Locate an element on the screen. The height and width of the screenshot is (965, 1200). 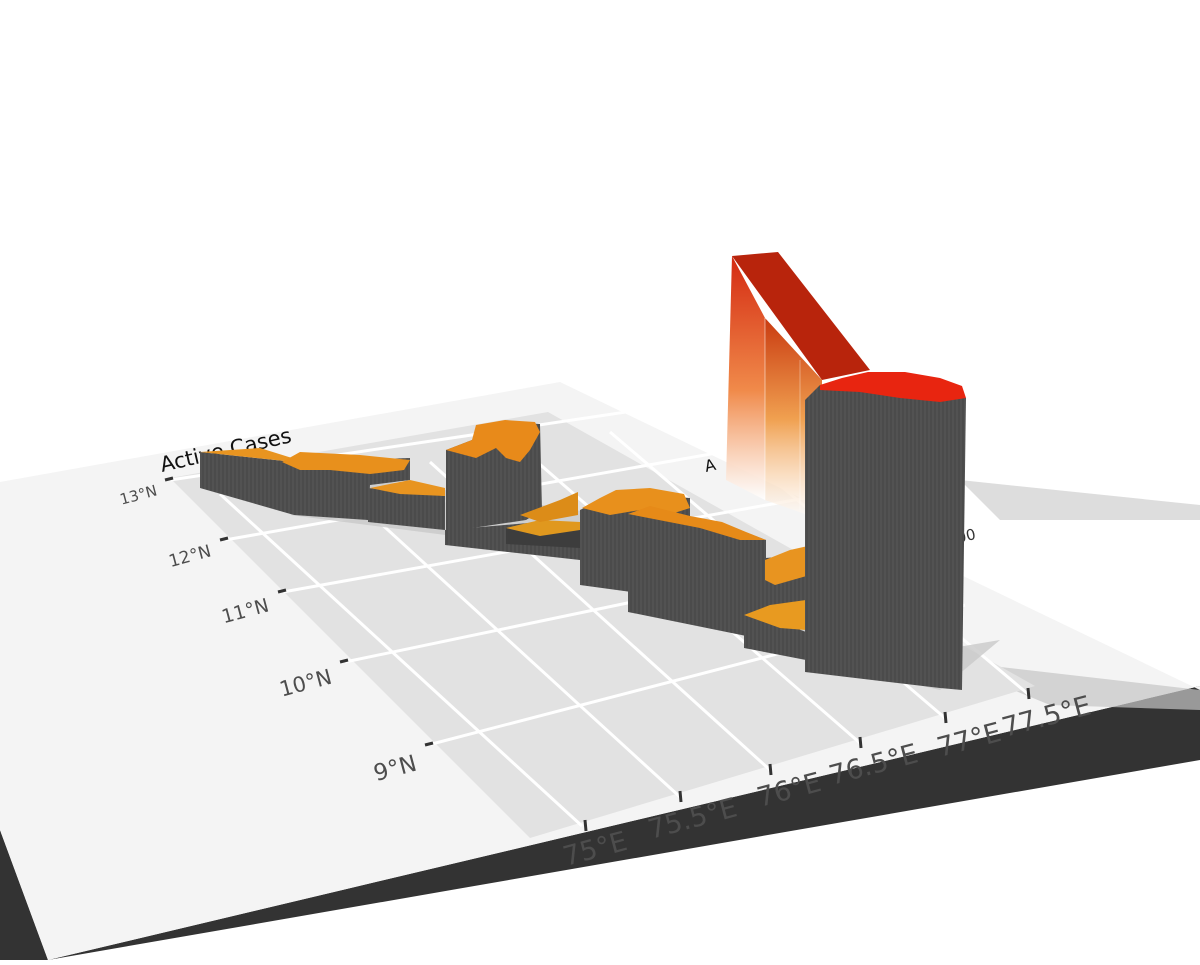
legend-axis-label: A is located at coordinates (710, 465).